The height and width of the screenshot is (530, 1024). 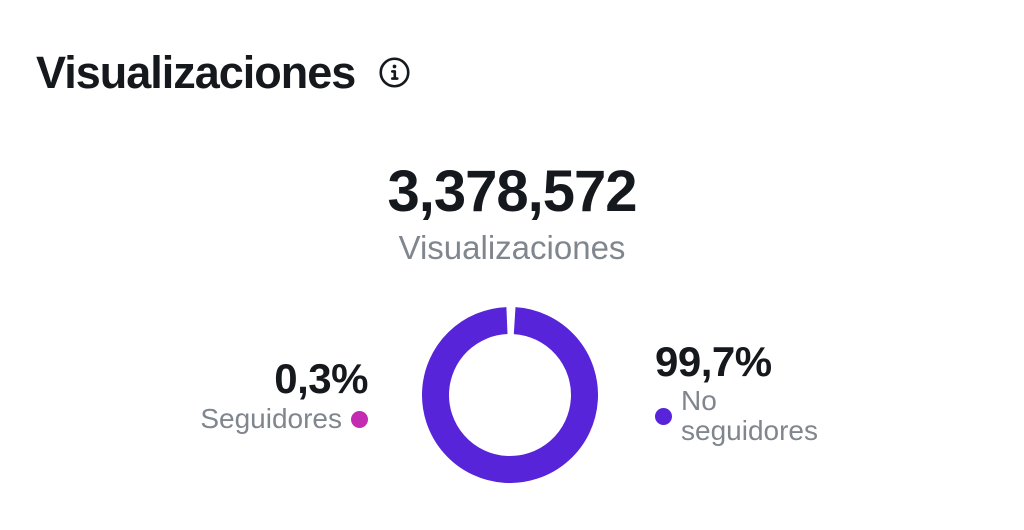 What do you see at coordinates (321, 378) in the screenshot?
I see `followers-percent: 0,3%` at bounding box center [321, 378].